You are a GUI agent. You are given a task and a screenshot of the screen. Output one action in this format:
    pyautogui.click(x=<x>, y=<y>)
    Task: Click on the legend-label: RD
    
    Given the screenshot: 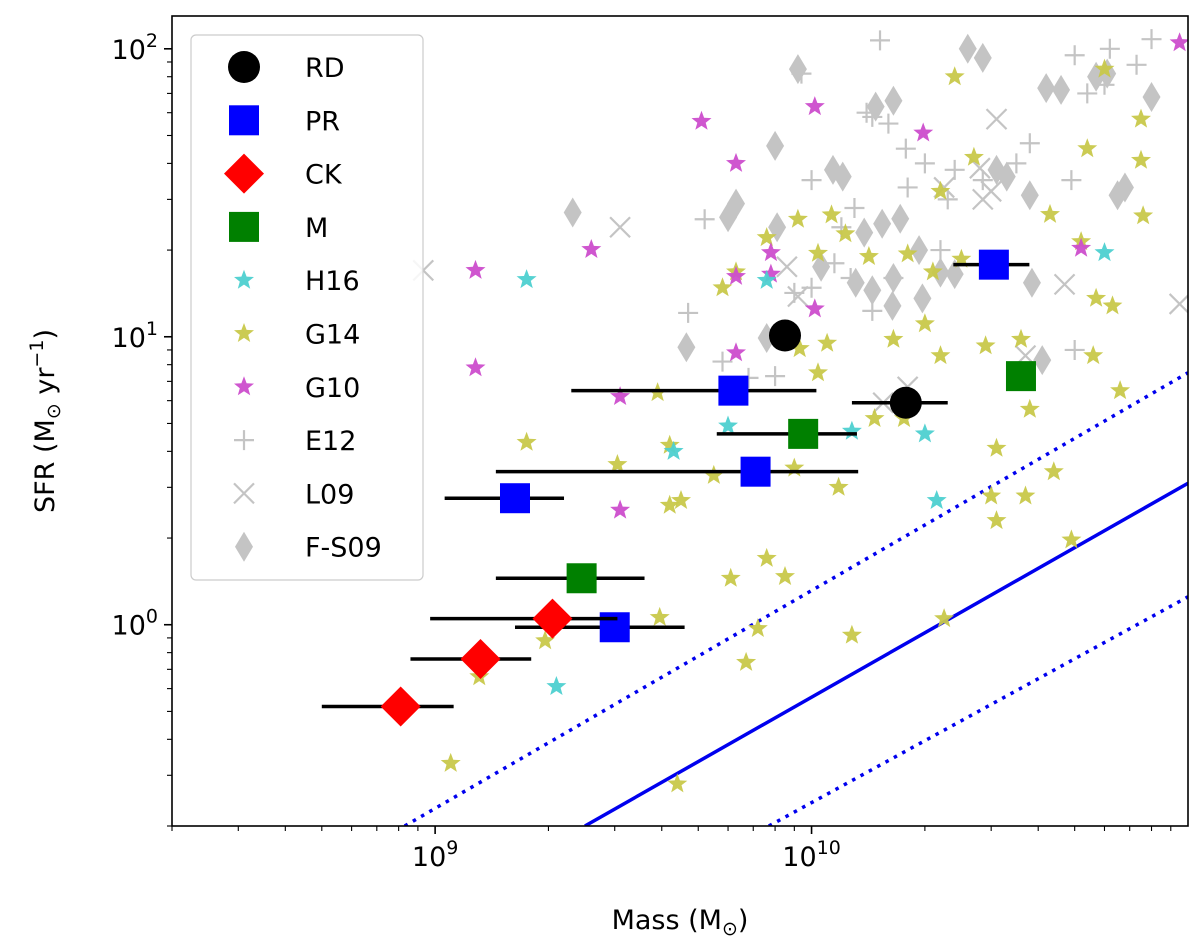 What is the action you would take?
    pyautogui.click(x=325, y=68)
    